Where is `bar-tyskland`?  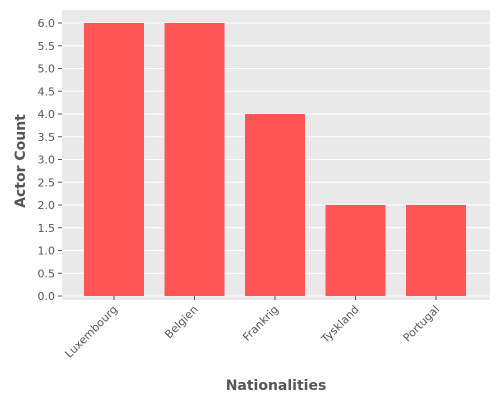
bar-tyskland is located at coordinates (355, 250).